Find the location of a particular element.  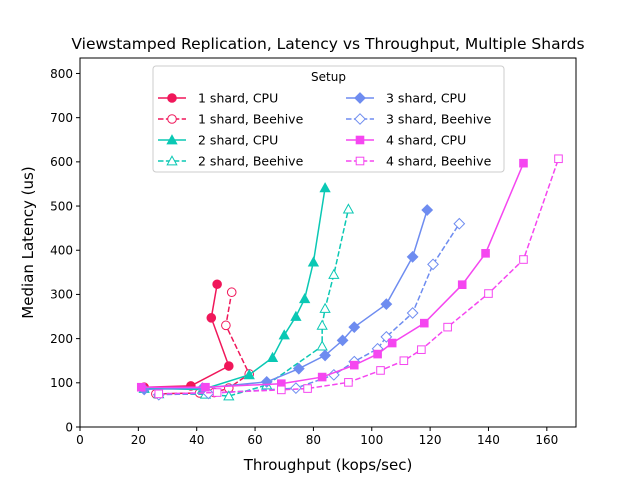

series-1-shard-beehive is located at coordinates (203, 343).